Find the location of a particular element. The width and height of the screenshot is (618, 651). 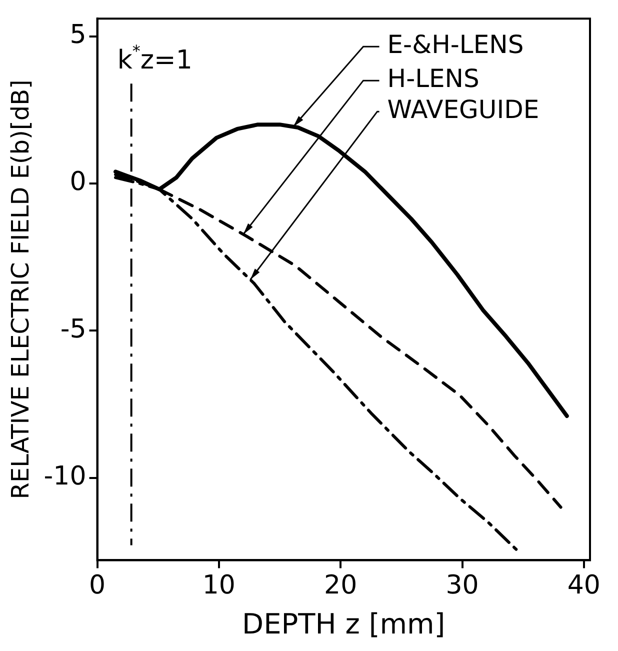

y-tick-label: -5 is located at coordinates (73, 329).